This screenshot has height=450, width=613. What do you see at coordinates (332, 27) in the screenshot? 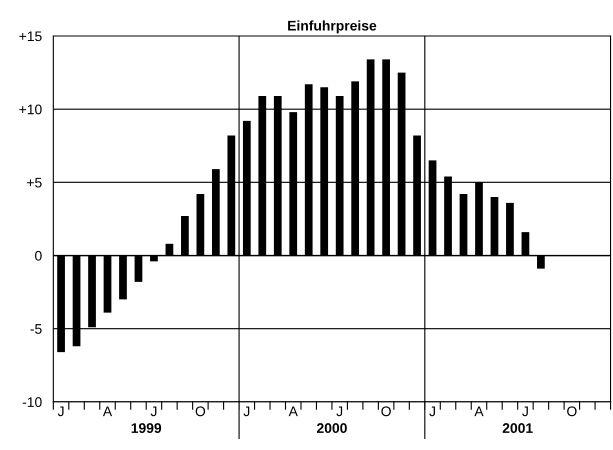
I see `chart-title: Einfuhrpreise` at bounding box center [332, 27].